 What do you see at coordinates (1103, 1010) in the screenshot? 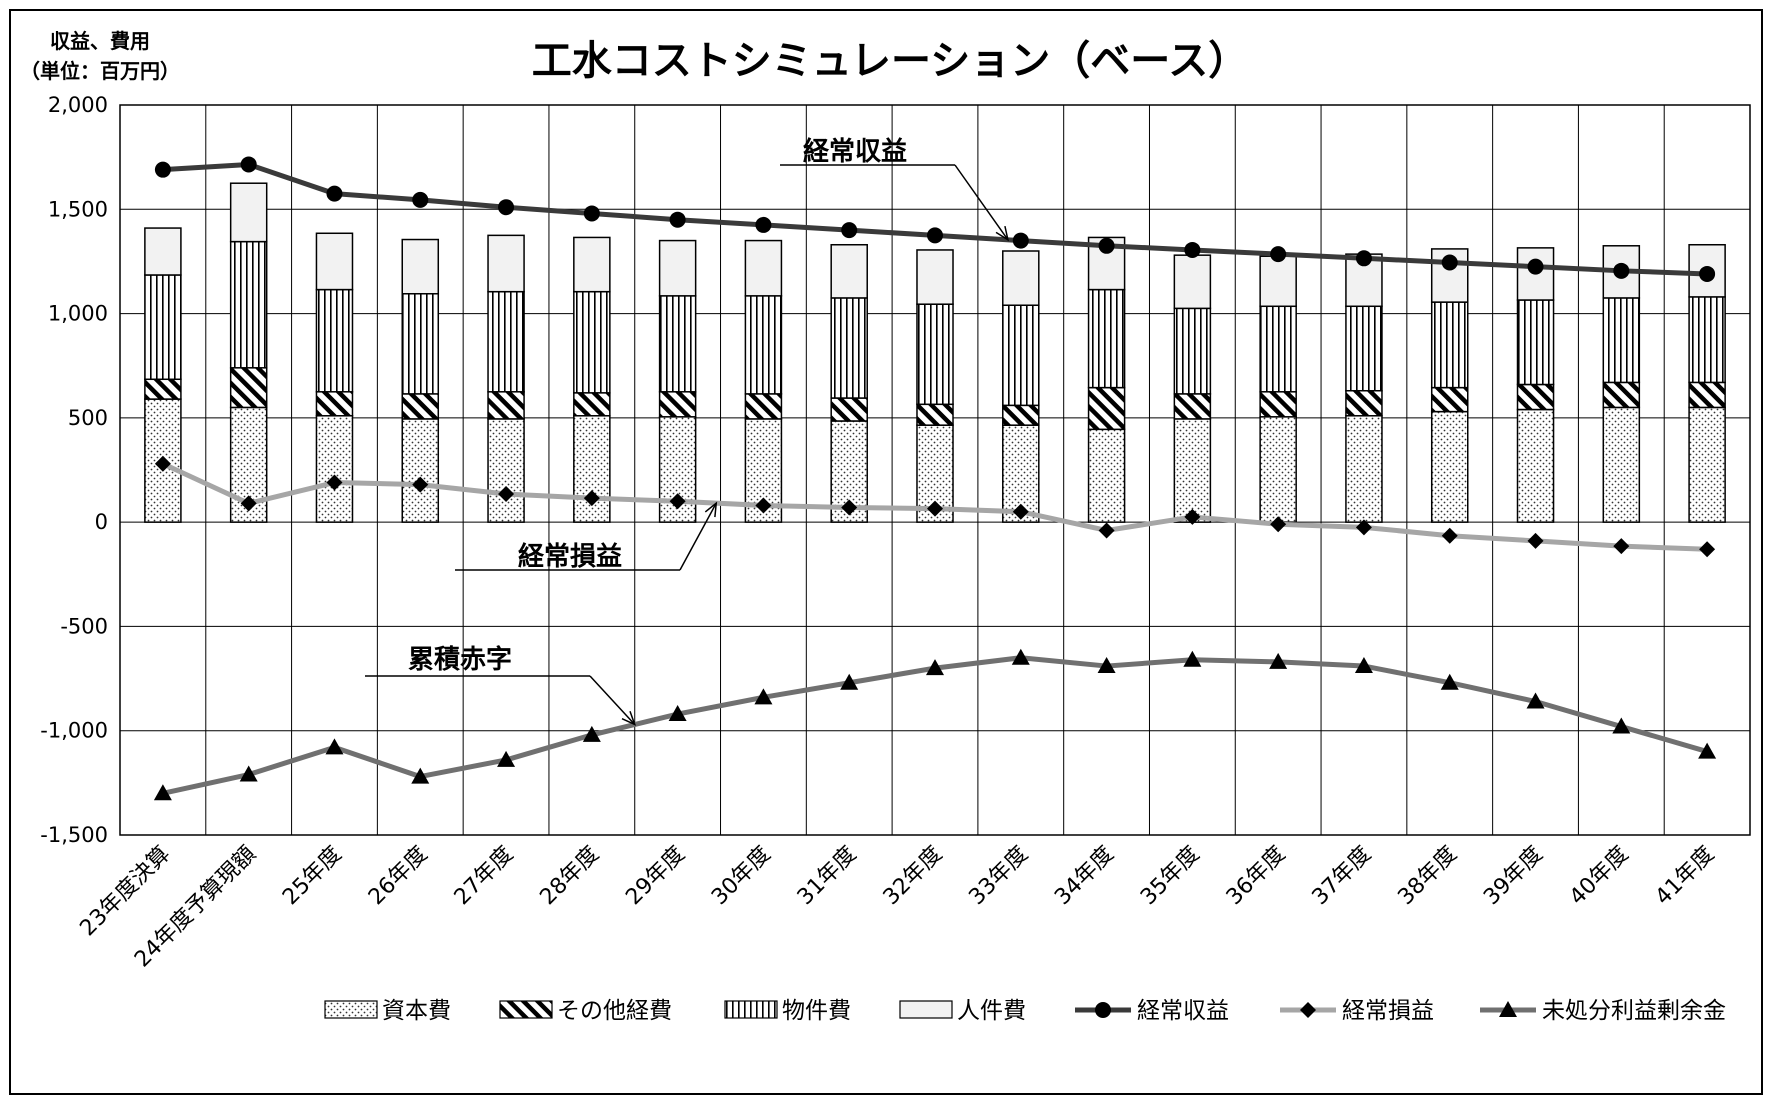
I see `legend-marker-経常収益` at bounding box center [1103, 1010].